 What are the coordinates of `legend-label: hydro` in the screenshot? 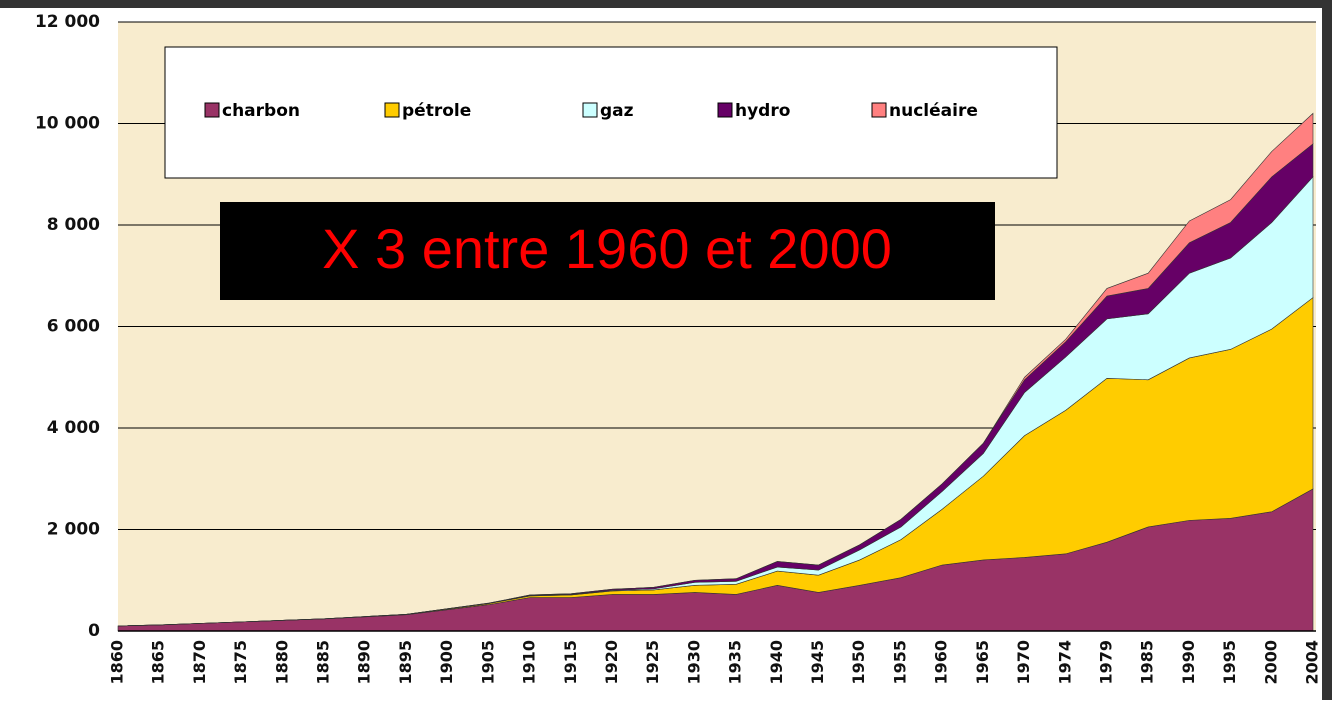 It's located at (762, 111).